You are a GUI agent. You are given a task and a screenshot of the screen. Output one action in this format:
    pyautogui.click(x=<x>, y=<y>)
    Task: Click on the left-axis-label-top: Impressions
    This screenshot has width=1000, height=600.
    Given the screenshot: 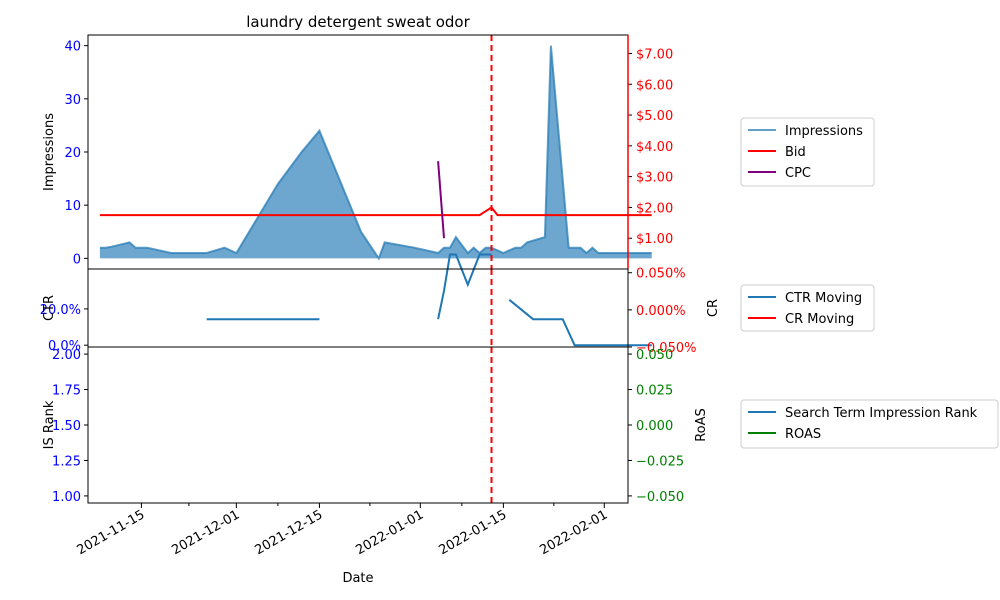 What is the action you would take?
    pyautogui.click(x=49, y=152)
    